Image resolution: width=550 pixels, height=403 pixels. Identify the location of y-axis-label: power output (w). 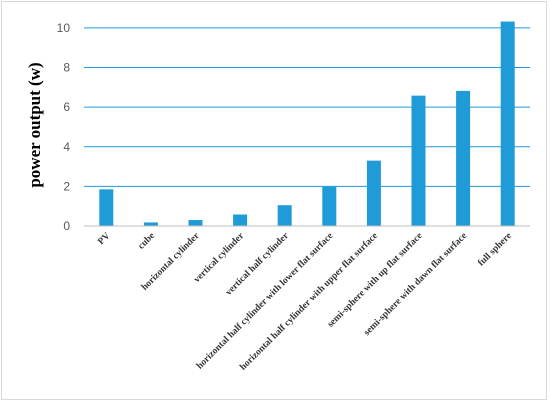
(34, 124).